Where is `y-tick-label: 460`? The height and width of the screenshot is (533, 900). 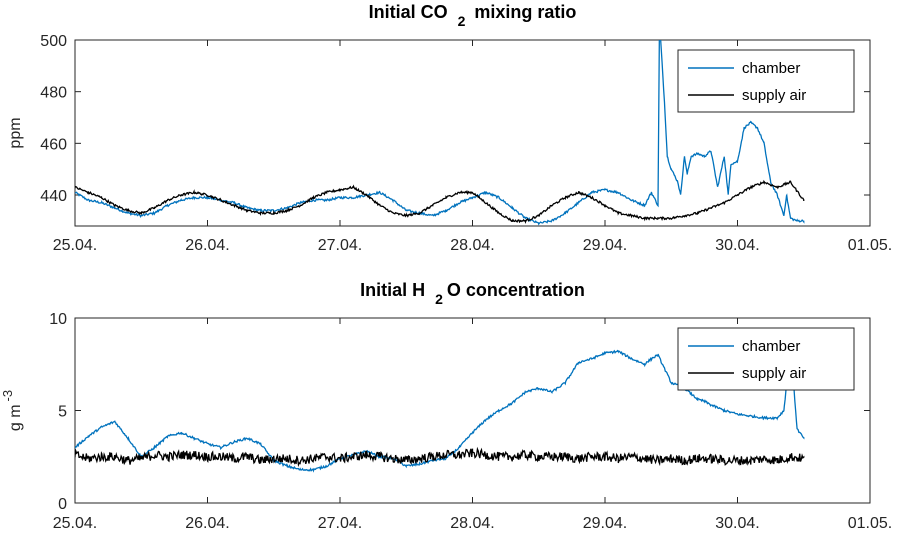
y-tick-label: 460 is located at coordinates (53, 144).